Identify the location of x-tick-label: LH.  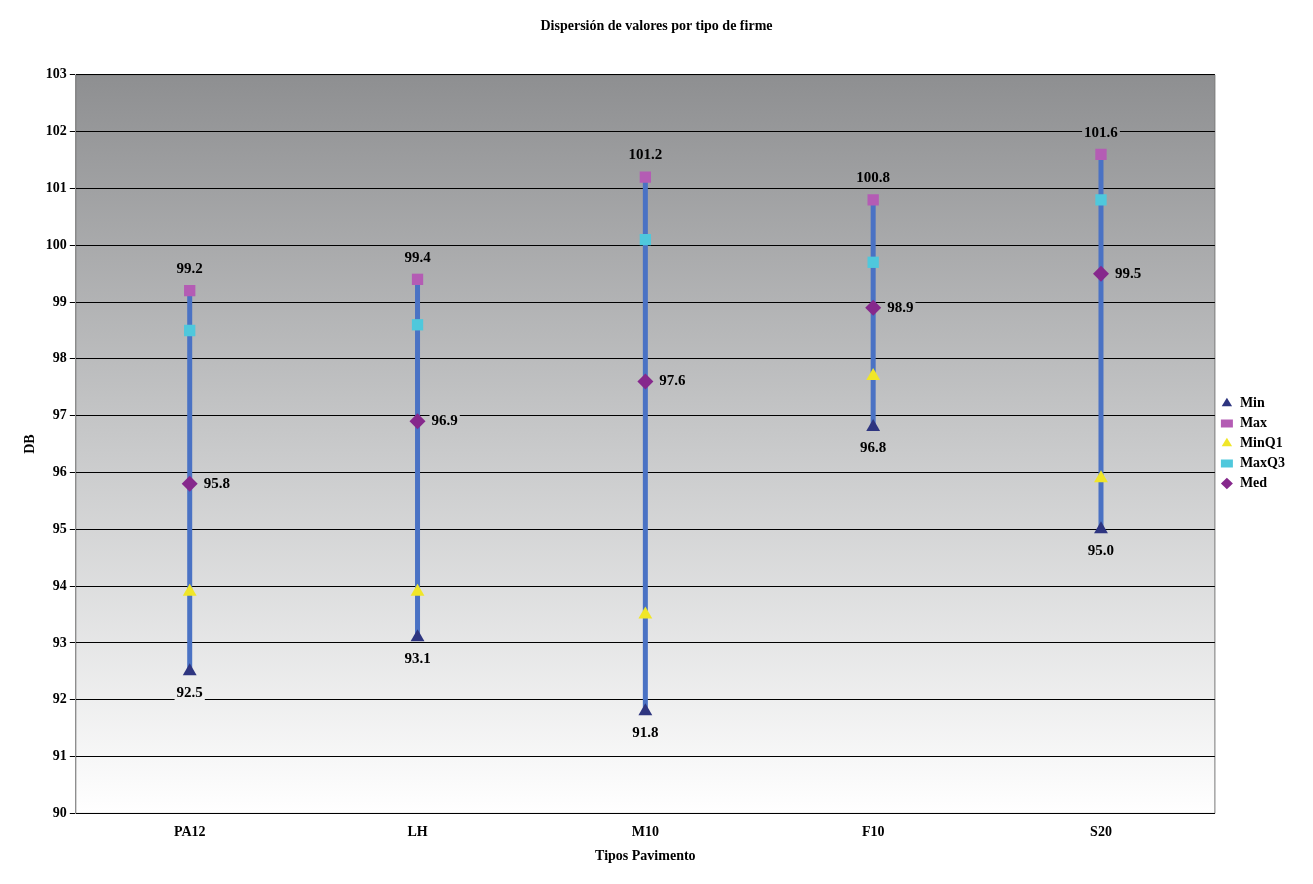
(417, 832).